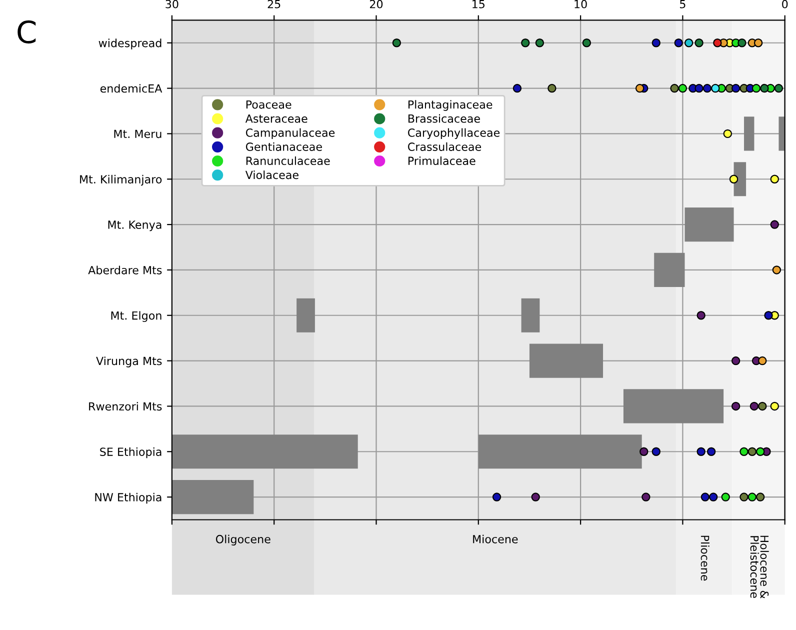 The image size is (796, 630). I want to click on y-tick-label: Aberdare Mts, so click(125, 270).